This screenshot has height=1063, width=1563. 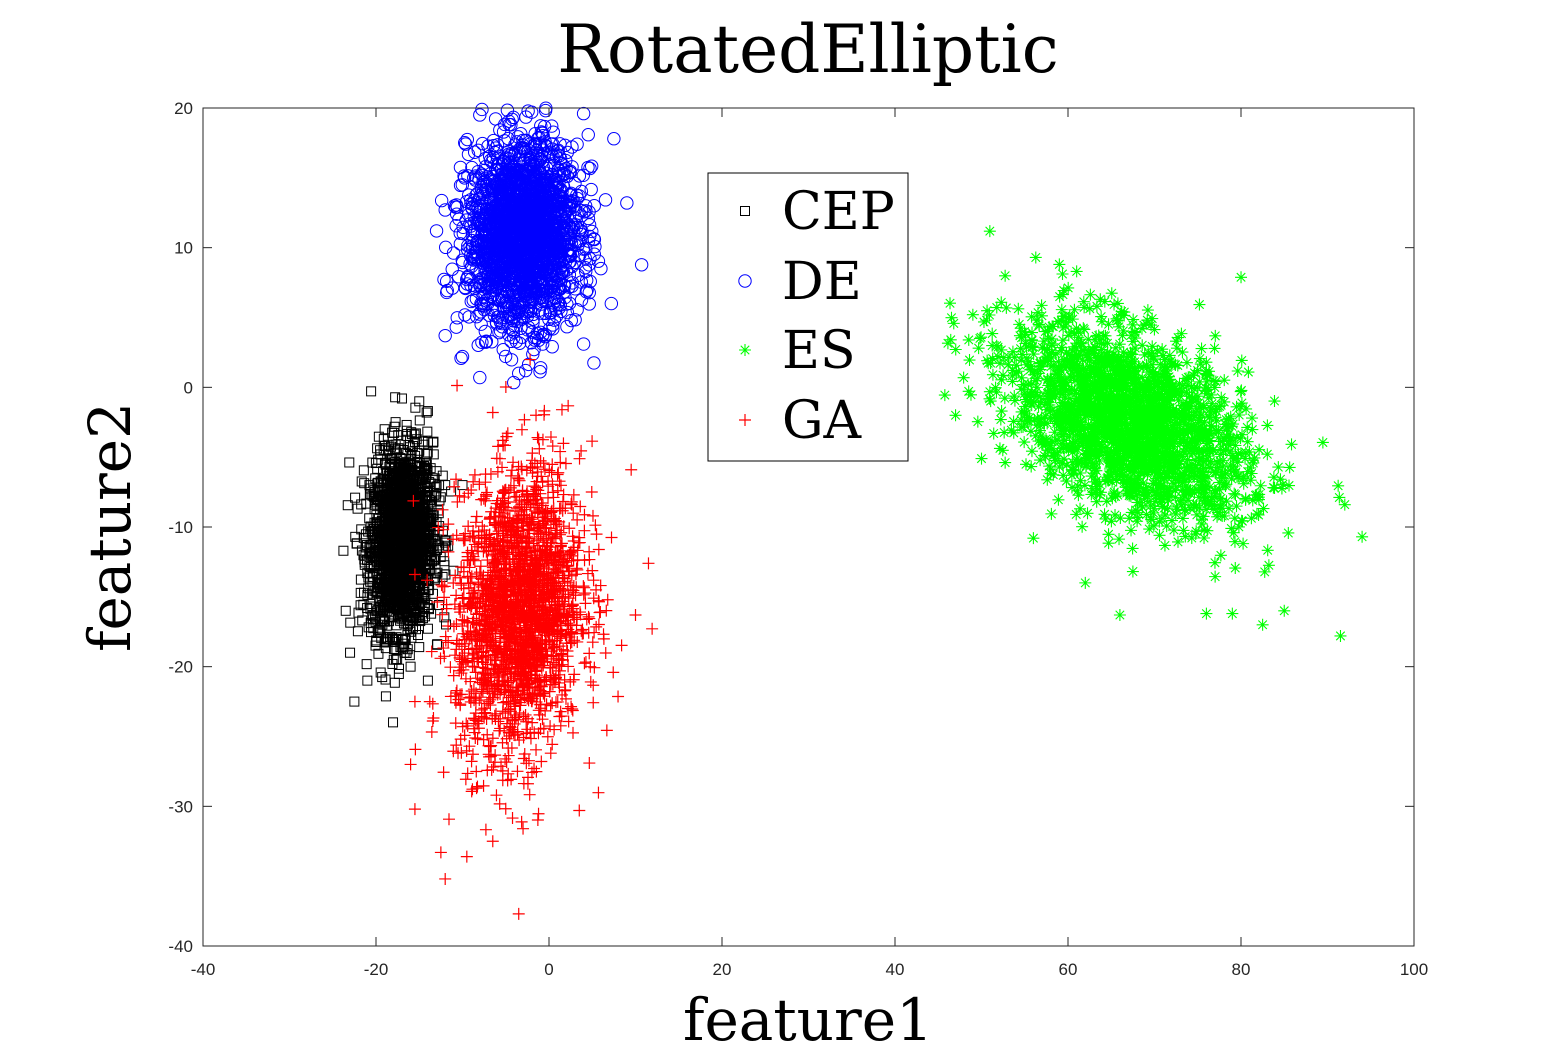 I want to click on chart-title: RotatedElliptic, so click(x=807, y=49).